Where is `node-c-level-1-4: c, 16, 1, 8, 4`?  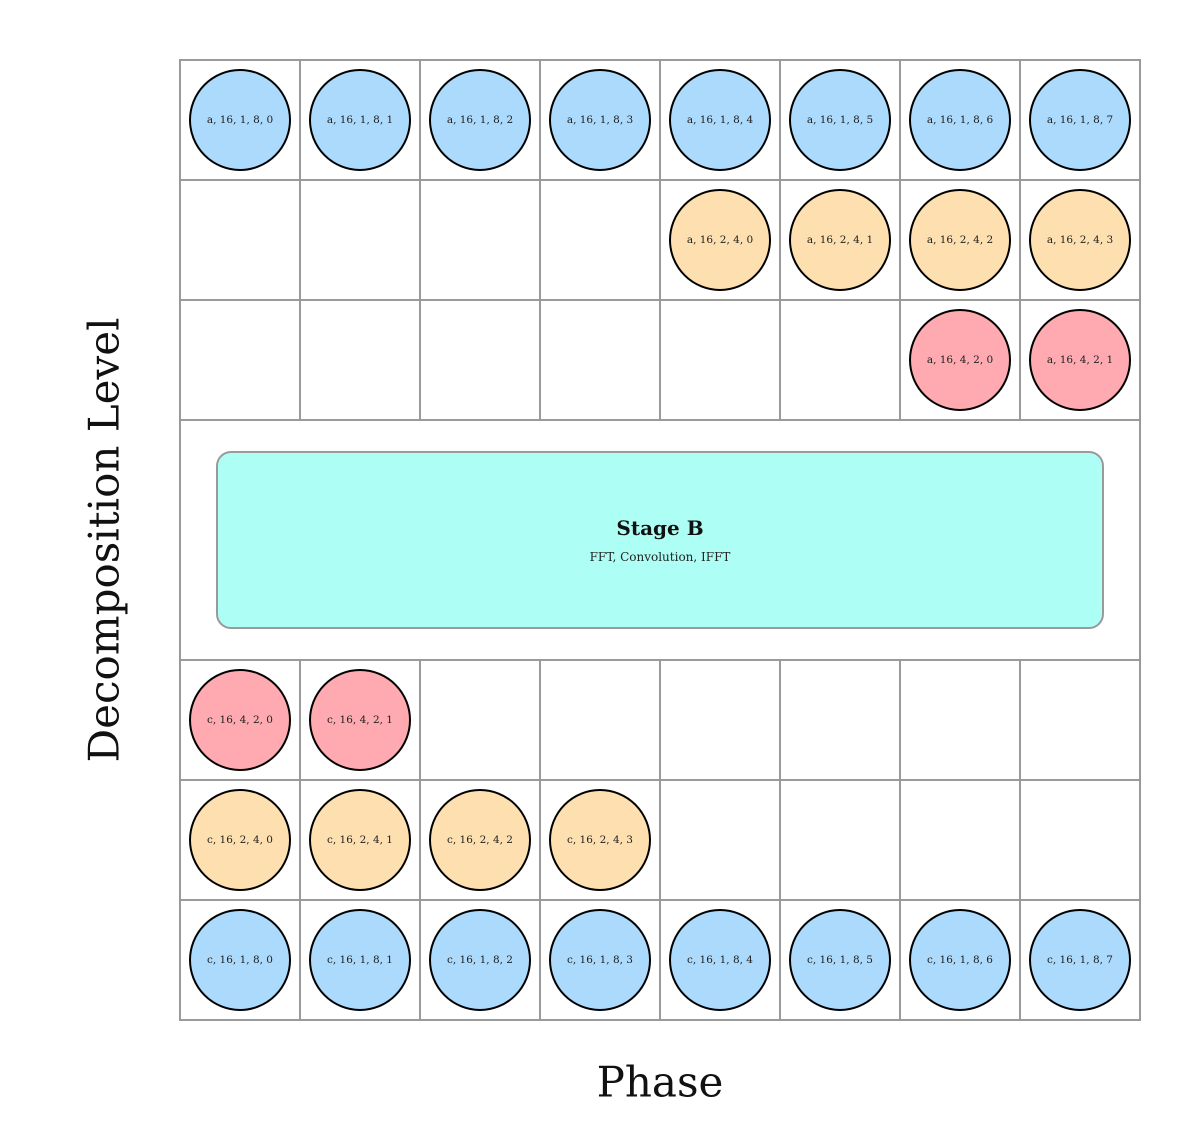 node-c-level-1-4: c, 16, 1, 8, 4 is located at coordinates (720, 960).